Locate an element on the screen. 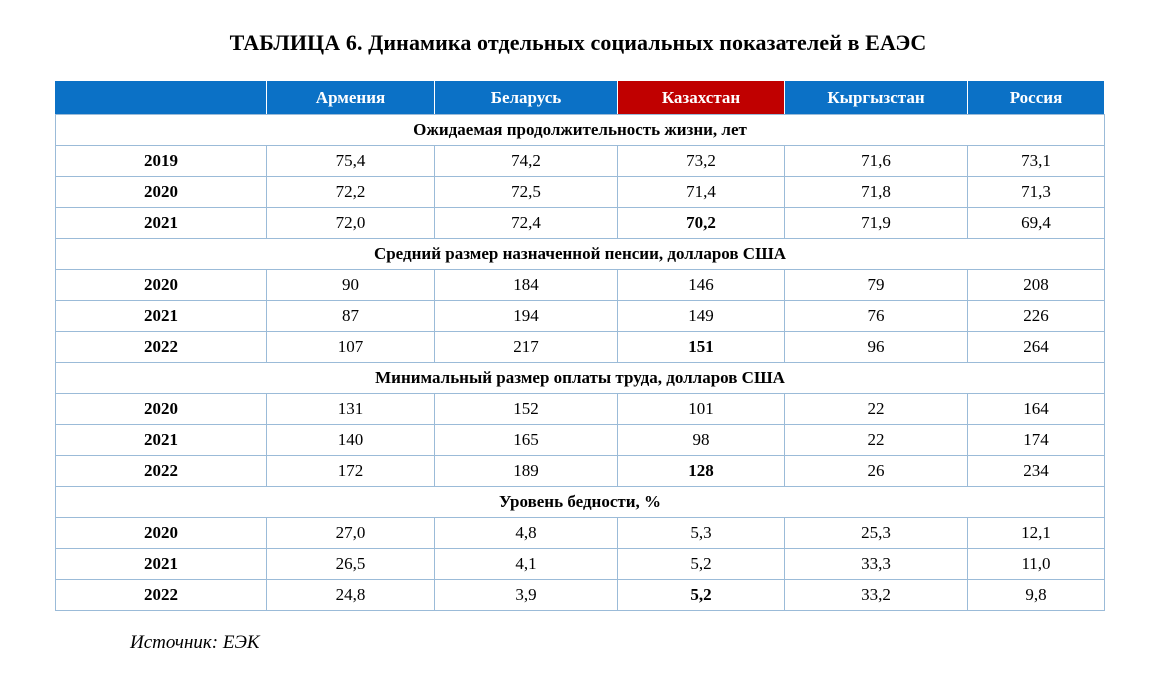  table-row: 2021 26,5 4,1 5,2 33,3 11,0 is located at coordinates (580, 564).